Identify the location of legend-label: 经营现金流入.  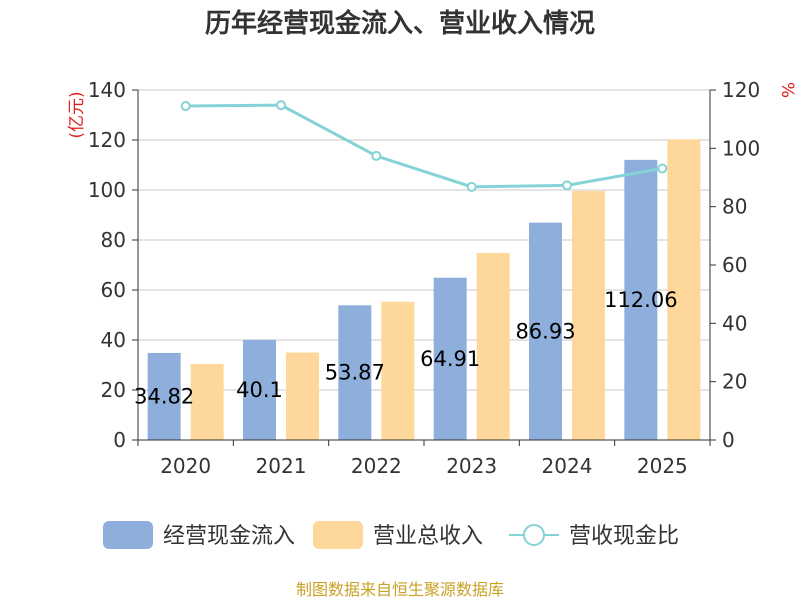
(229, 536).